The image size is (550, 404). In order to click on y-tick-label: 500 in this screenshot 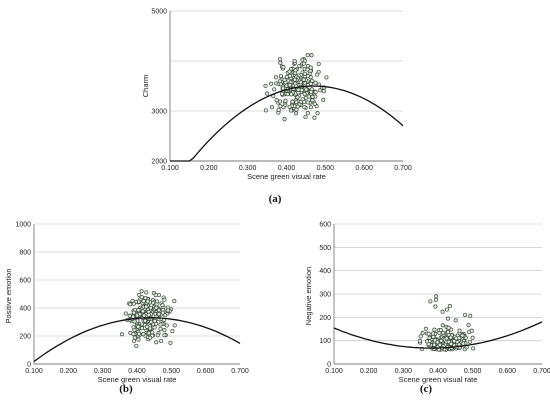, I will do `click(325, 248)`.